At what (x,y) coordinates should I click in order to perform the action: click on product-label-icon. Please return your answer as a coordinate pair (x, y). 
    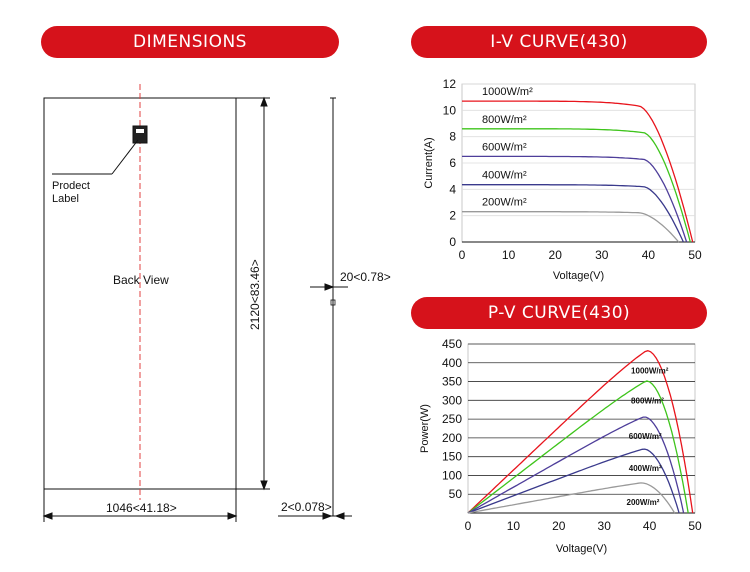
    Looking at the image, I should click on (140, 134).